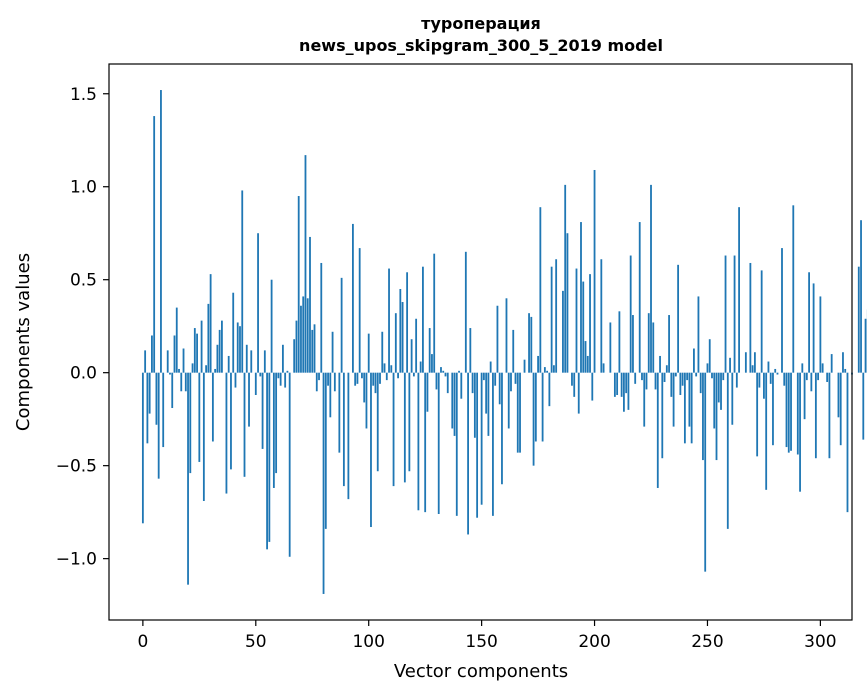 Image resolution: width=867 pixels, height=696 pixels. What do you see at coordinates (83, 188) in the screenshot?
I see `y-tick-label: 1.0` at bounding box center [83, 188].